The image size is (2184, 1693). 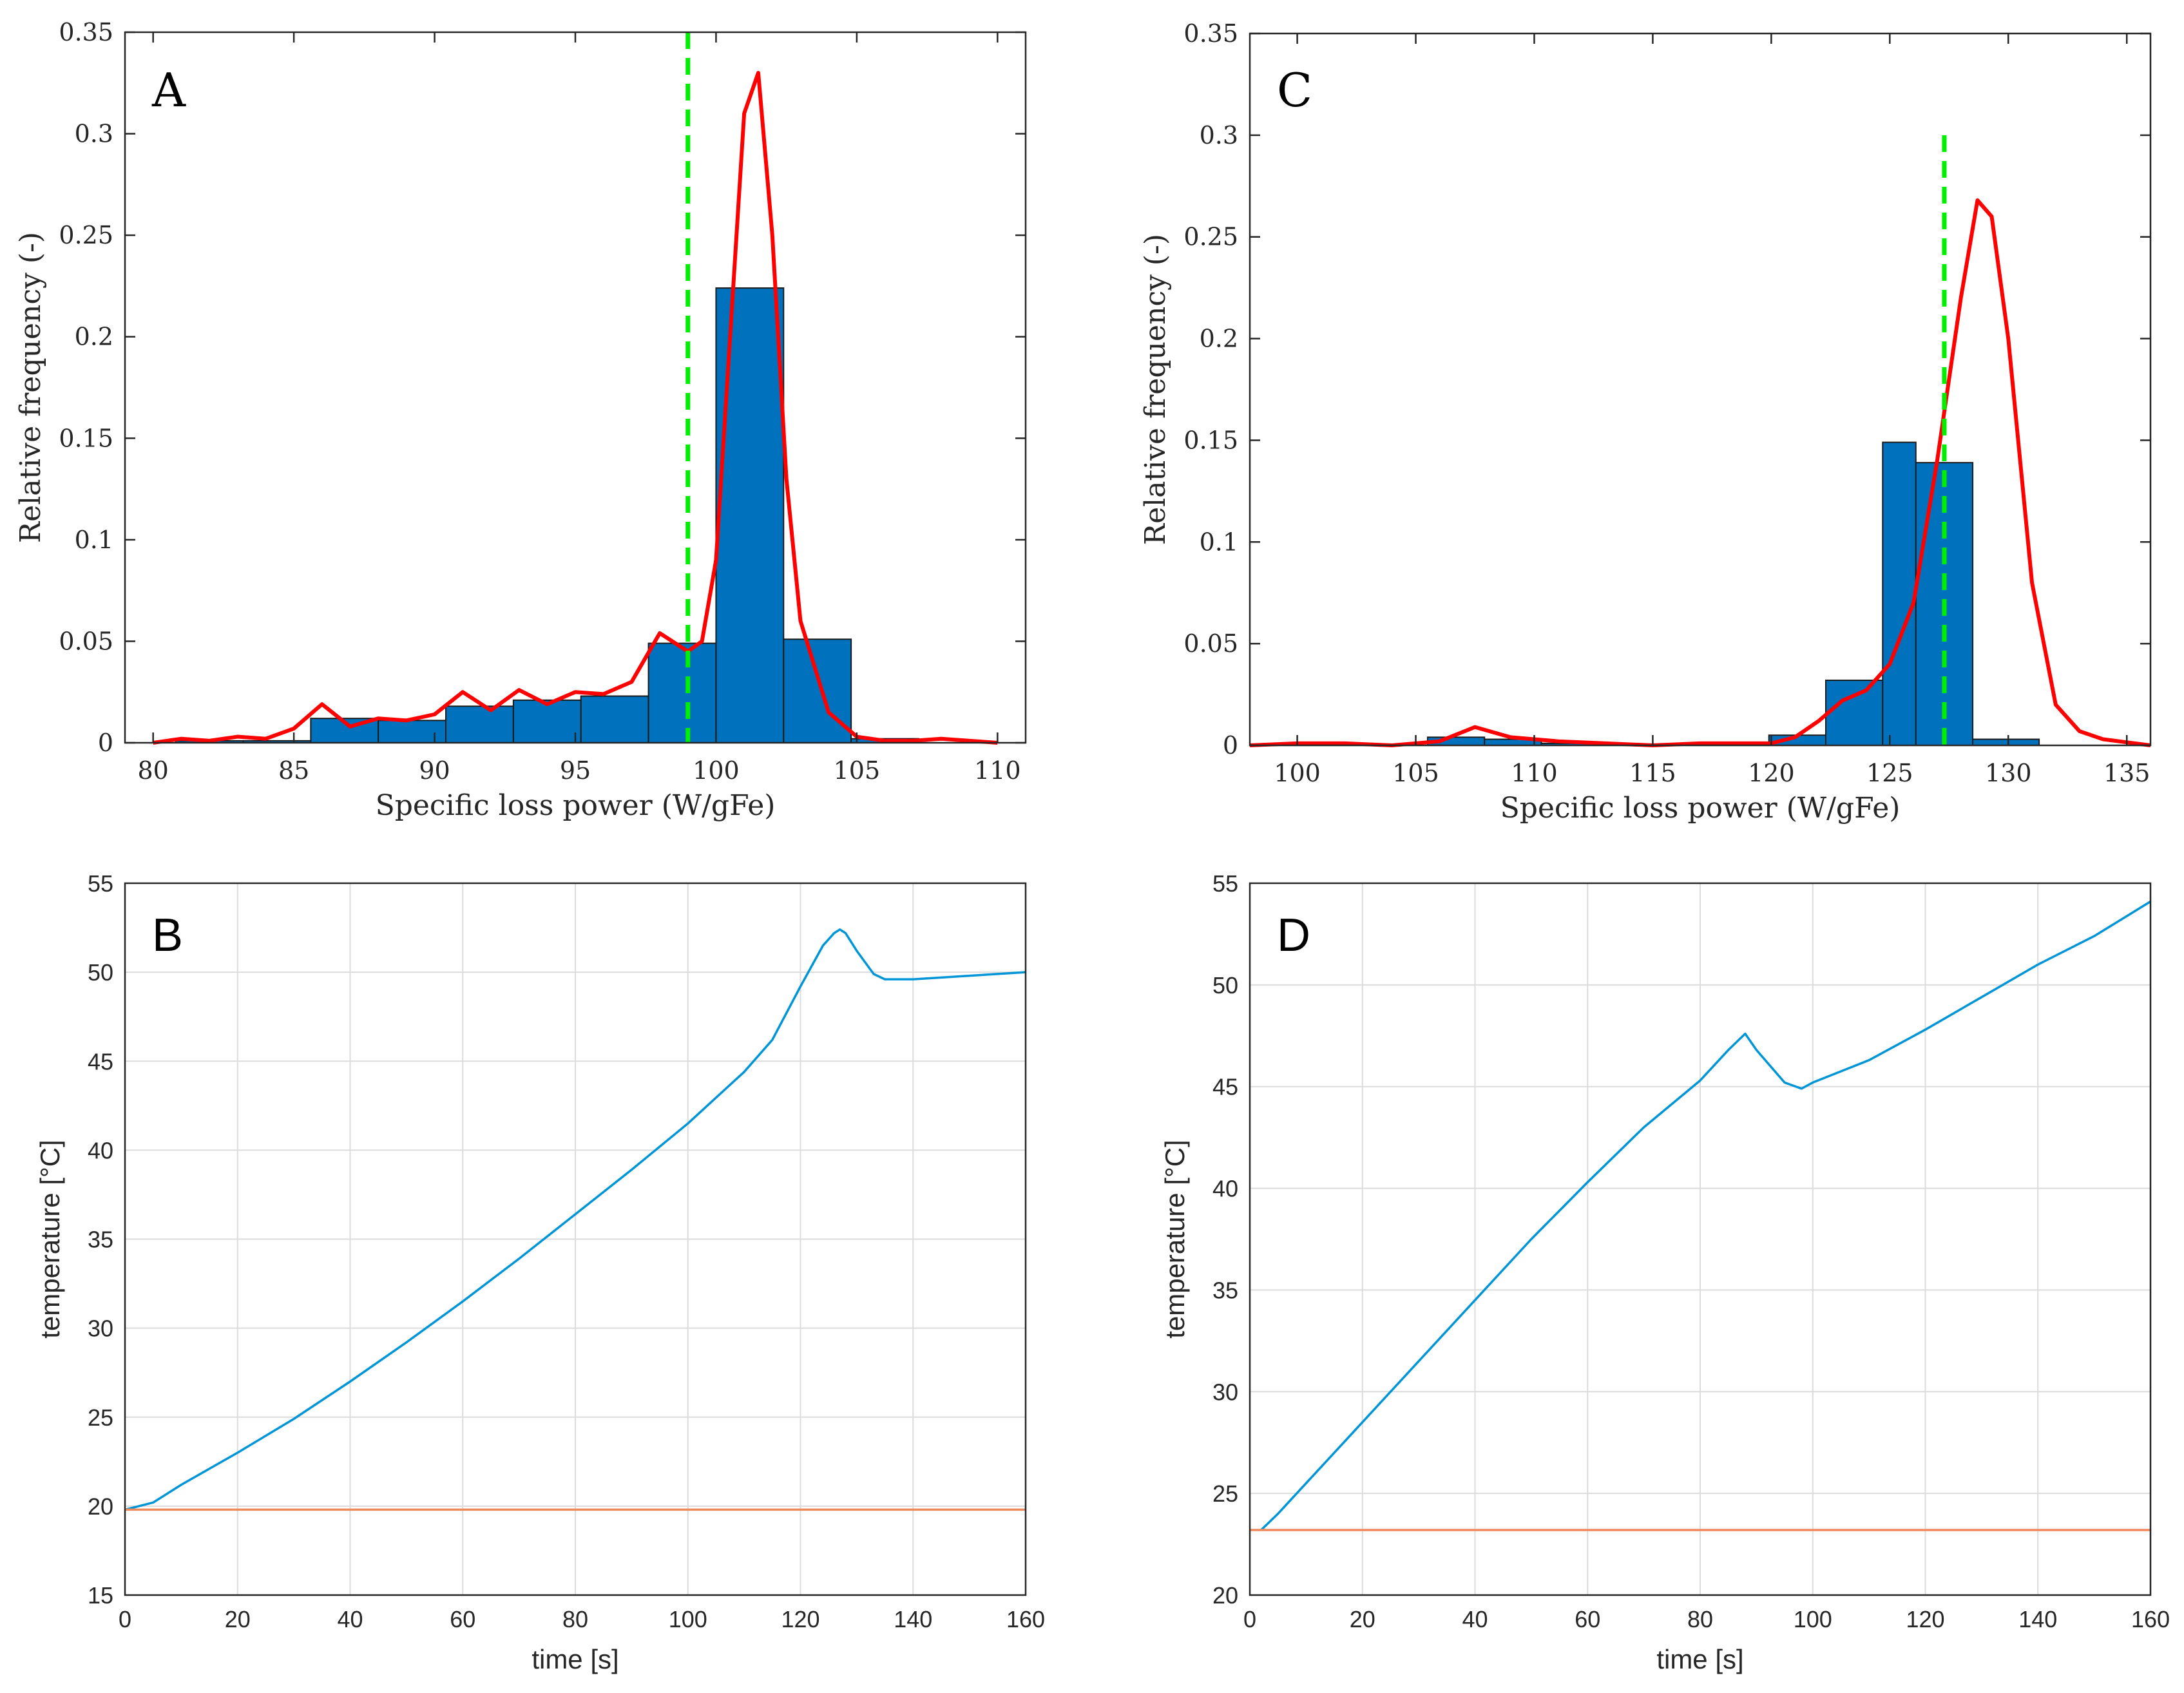 I want to click on panel-letter-d: D, so click(x=1293, y=935).